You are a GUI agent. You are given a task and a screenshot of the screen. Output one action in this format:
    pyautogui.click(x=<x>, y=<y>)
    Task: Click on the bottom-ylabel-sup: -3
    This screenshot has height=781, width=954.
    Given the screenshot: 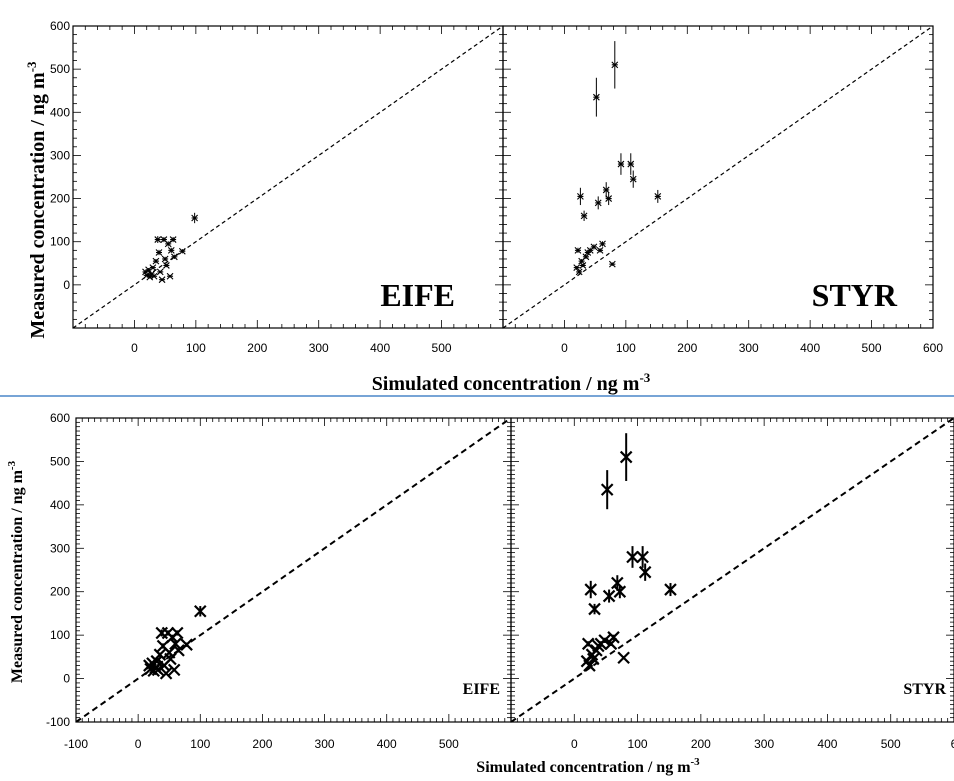 What is the action you would take?
    pyautogui.click(x=12, y=465)
    